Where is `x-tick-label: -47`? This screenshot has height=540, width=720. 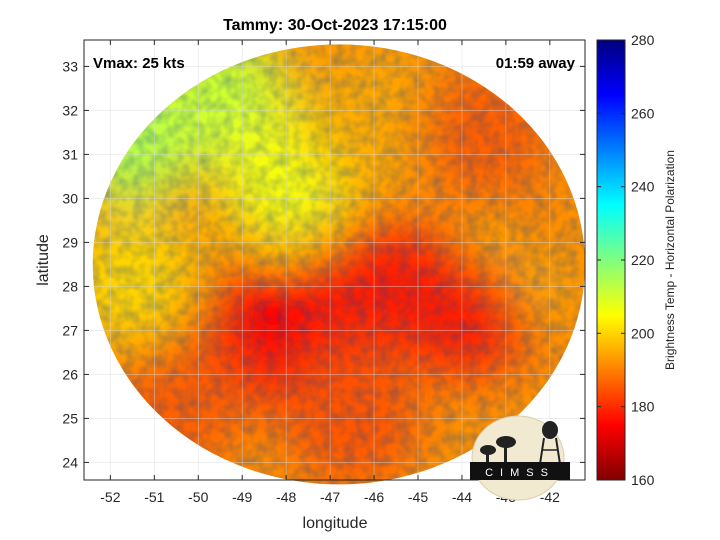
x-tick-label: -47 is located at coordinates (330, 497).